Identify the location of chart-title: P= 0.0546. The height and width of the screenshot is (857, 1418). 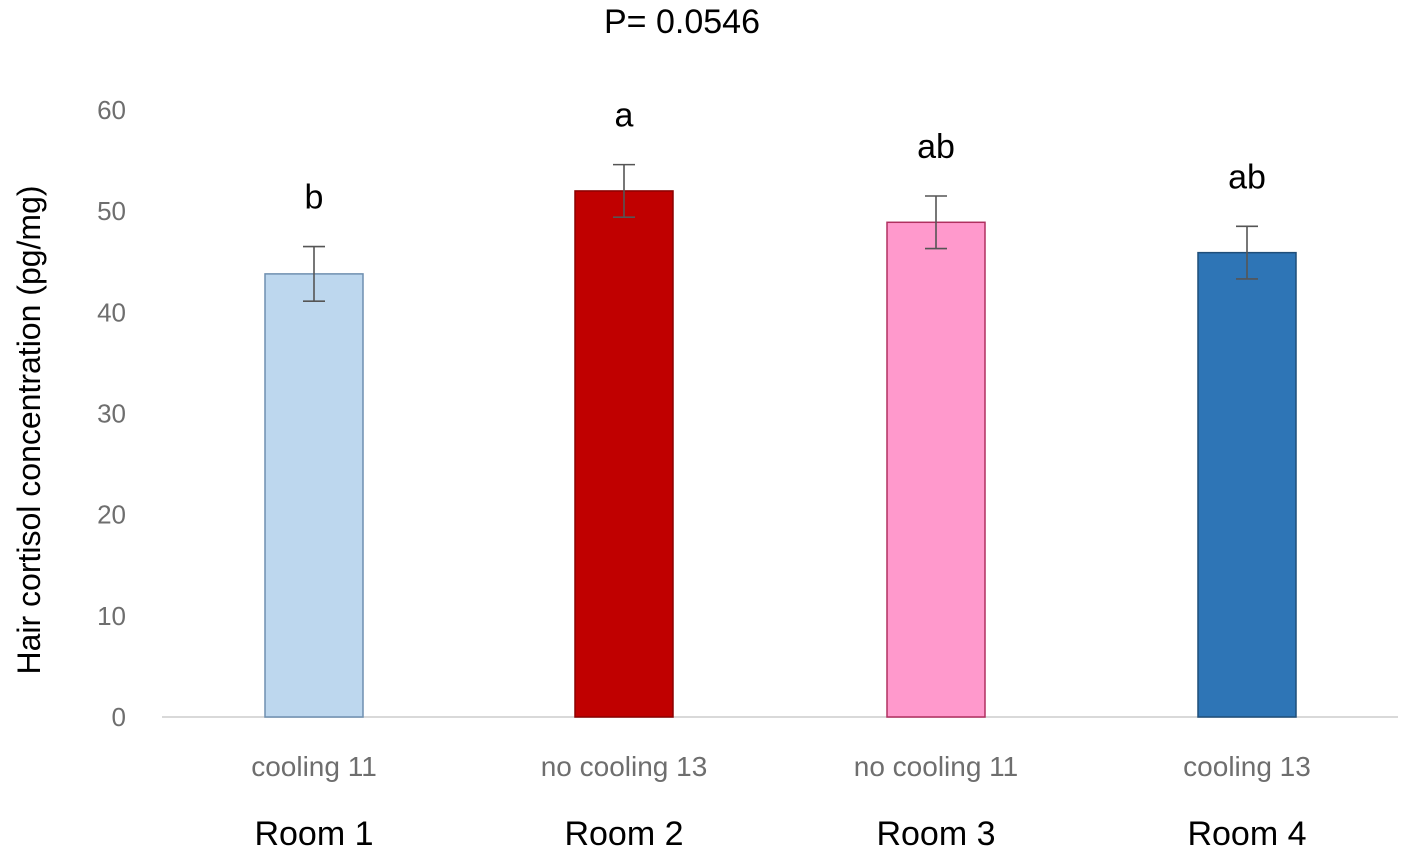
(682, 22).